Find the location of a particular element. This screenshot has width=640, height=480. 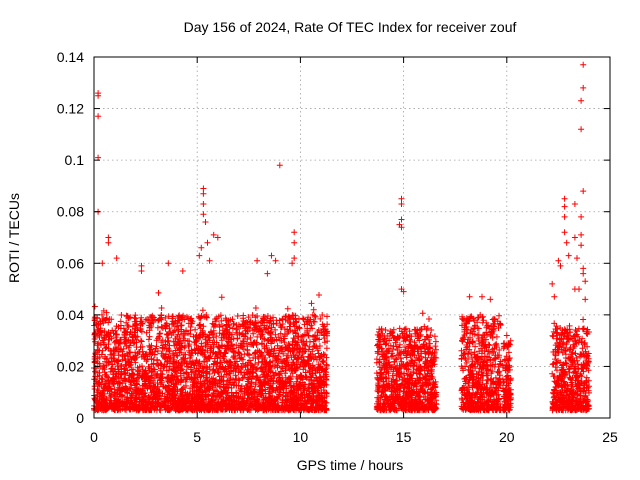

y-tick-label: 0.12 is located at coordinates (70, 109).